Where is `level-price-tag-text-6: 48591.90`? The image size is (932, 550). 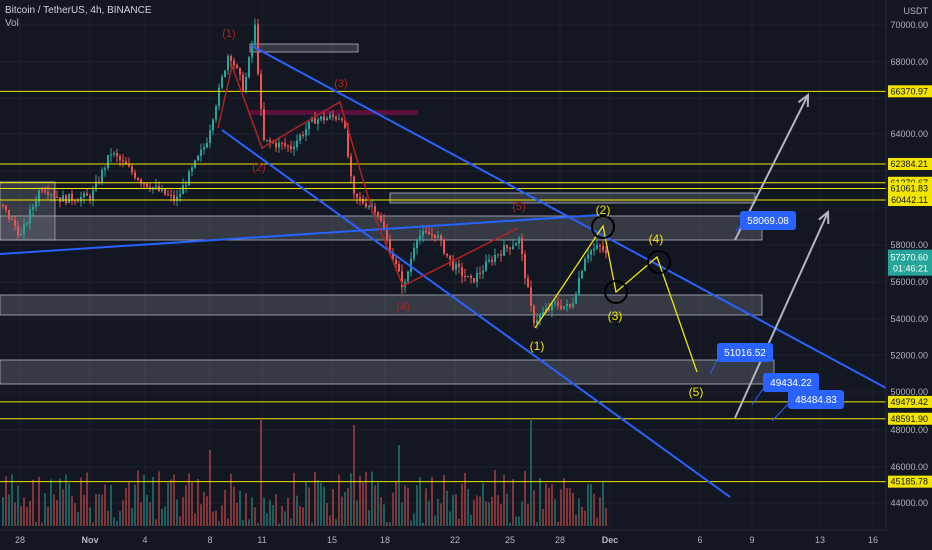 level-price-tag-text-6: 48591.90 is located at coordinates (909, 419).